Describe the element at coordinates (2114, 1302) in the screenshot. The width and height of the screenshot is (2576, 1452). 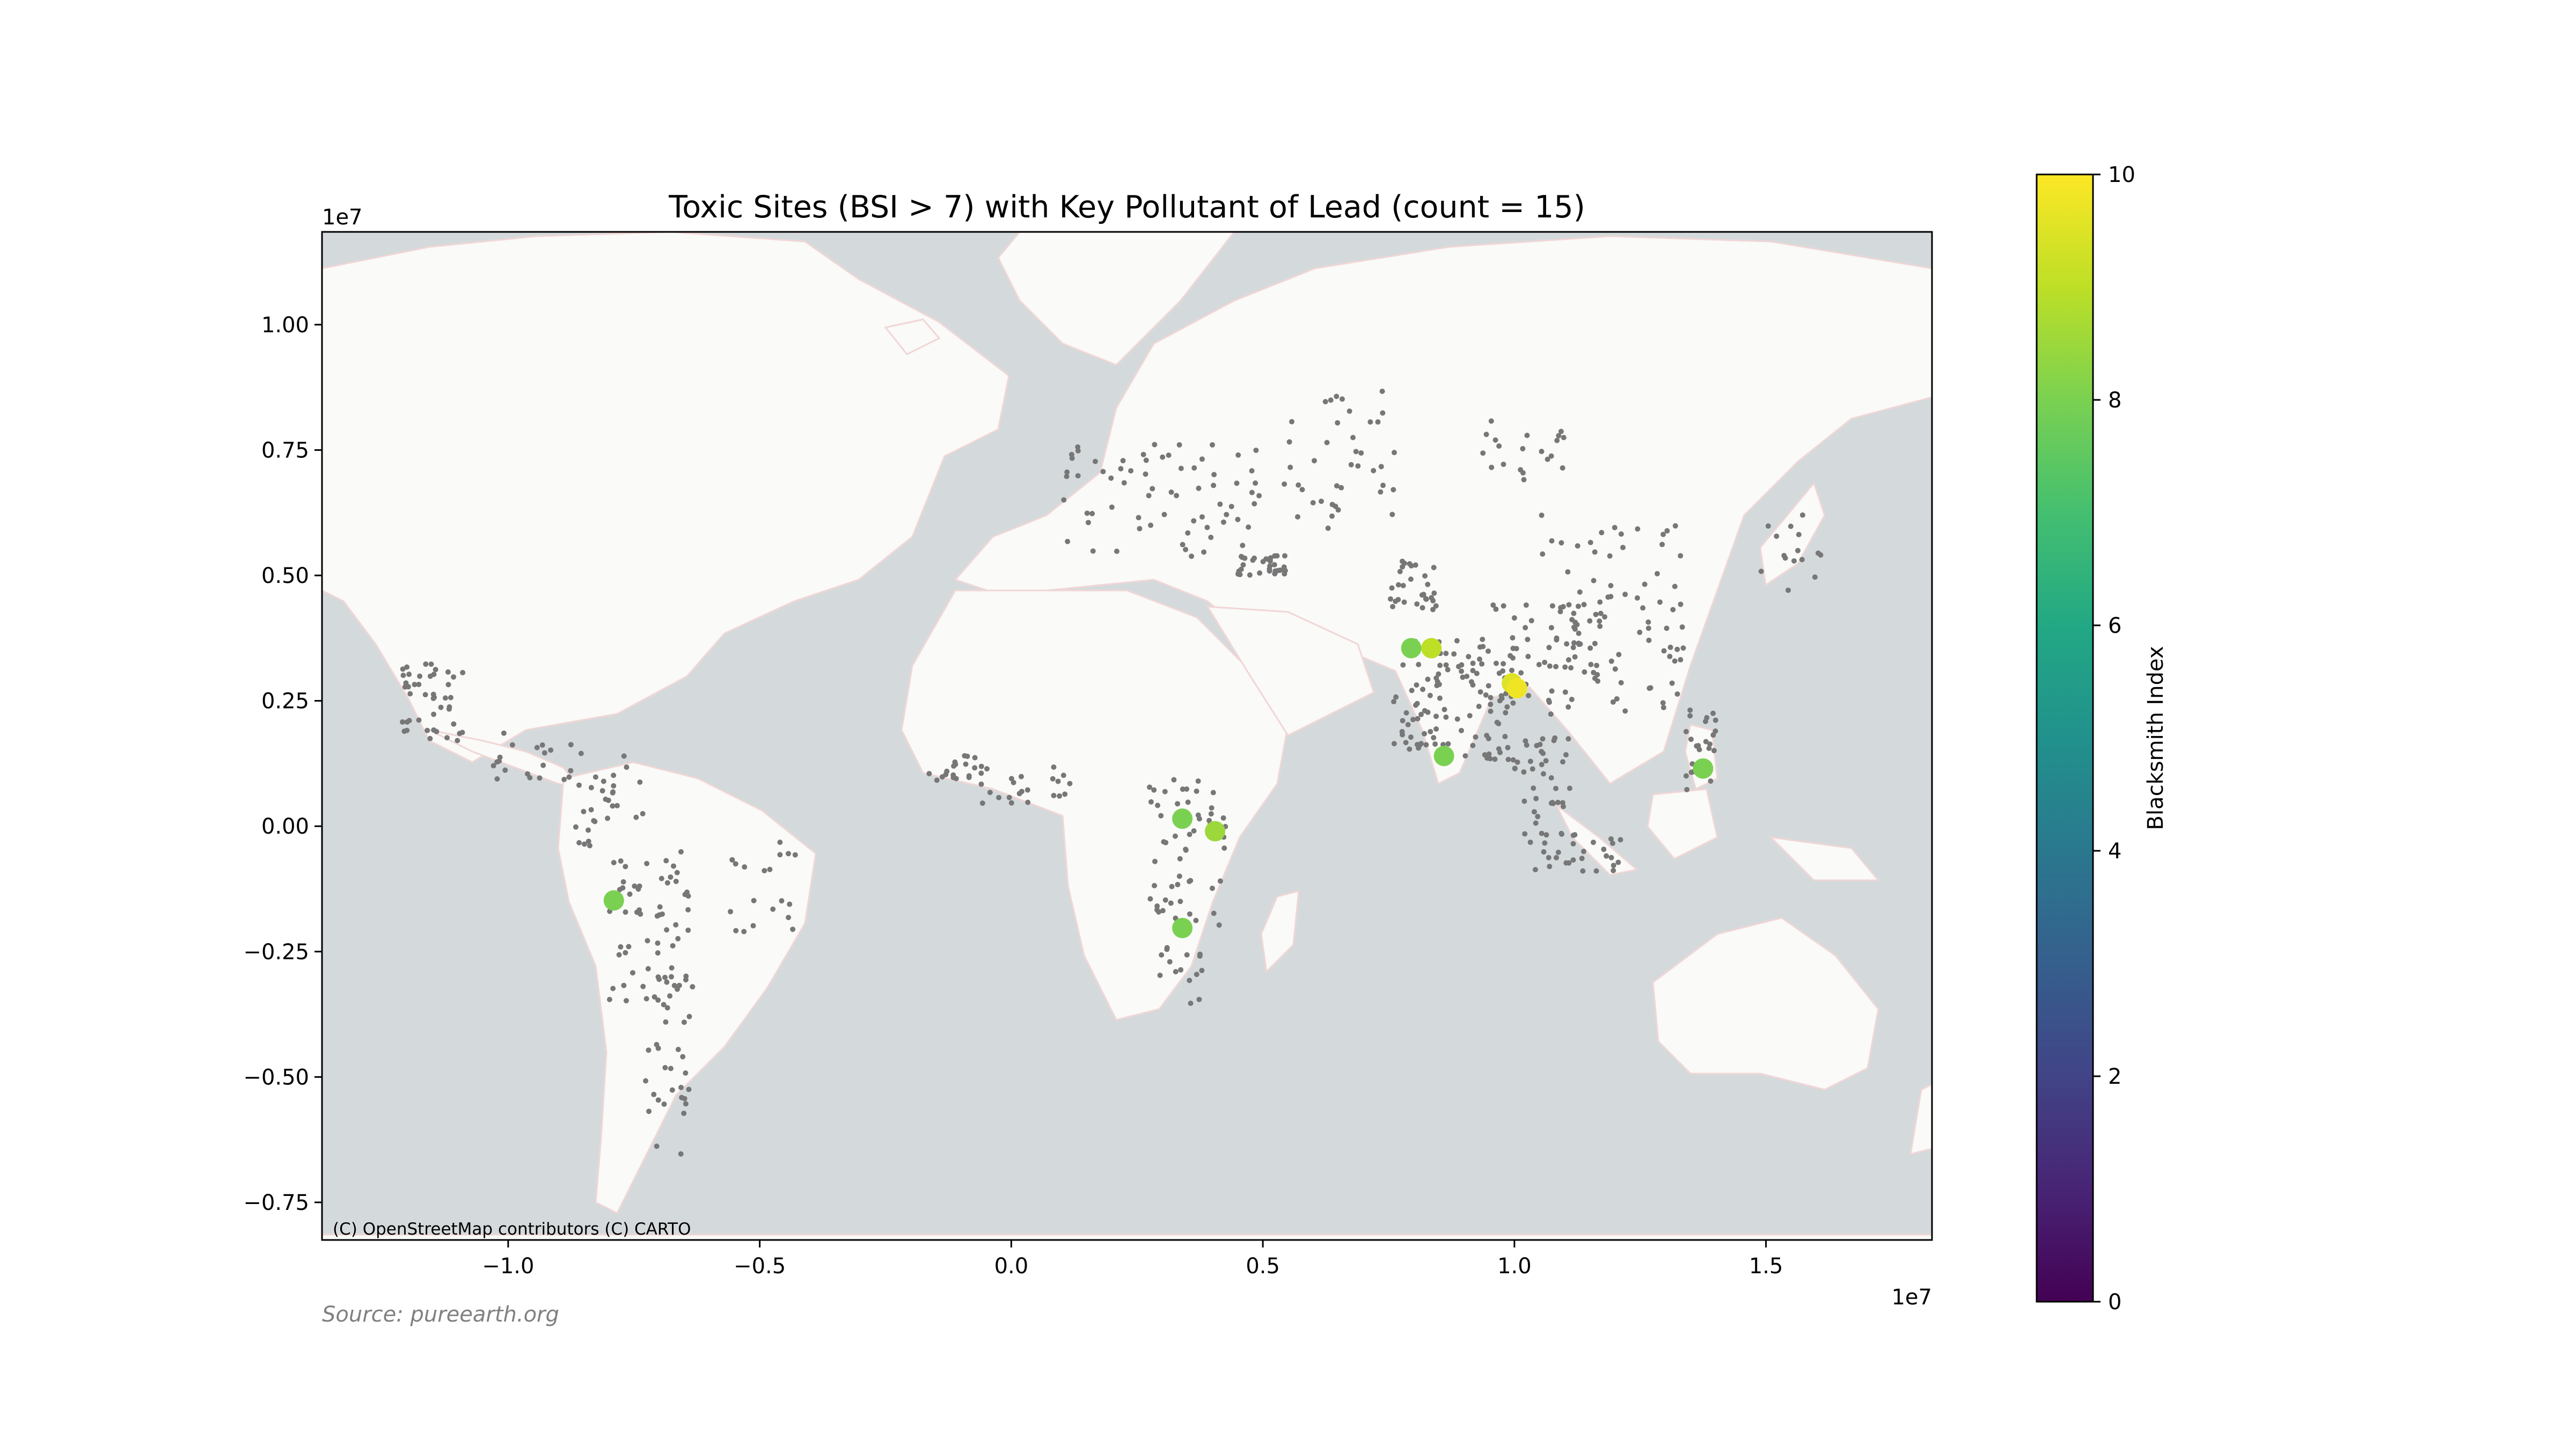
I see `colorbar-tick-label: 0` at that location.